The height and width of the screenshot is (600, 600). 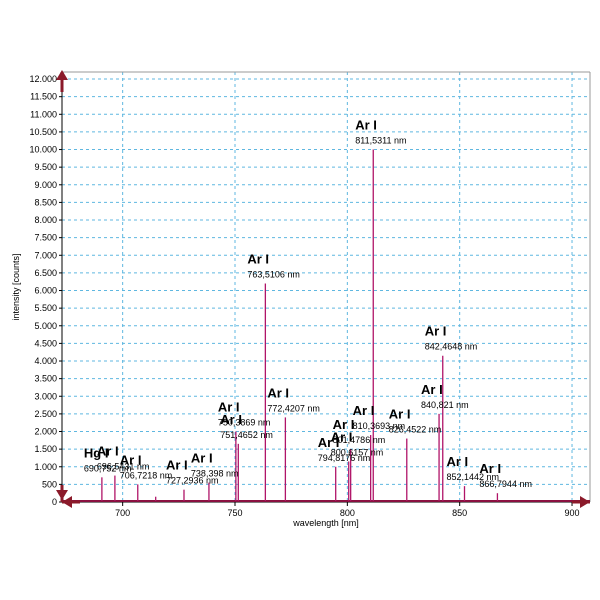 What do you see at coordinates (45, 396) in the screenshot?
I see `y-tick-label: 3.000` at bounding box center [45, 396].